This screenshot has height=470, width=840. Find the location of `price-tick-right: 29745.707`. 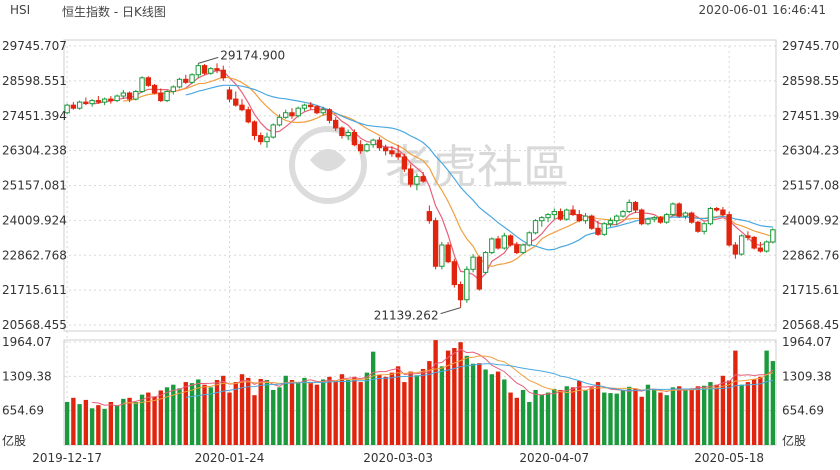

price-tick-right: 29745.707 is located at coordinates (811, 46).